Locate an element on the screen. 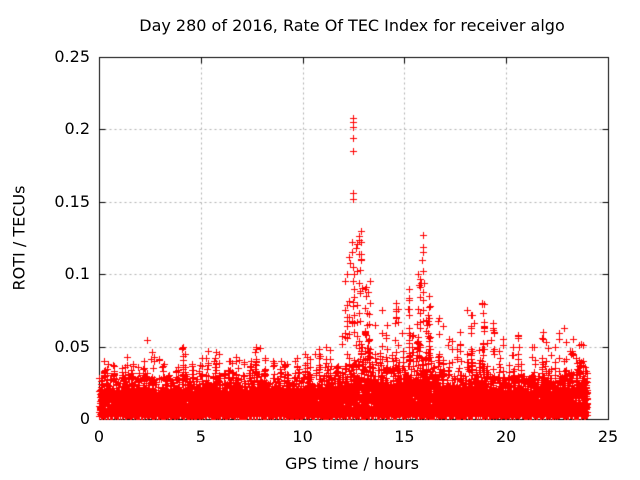 The height and width of the screenshot is (480, 640). x-tick-label: 5 is located at coordinates (200, 436).